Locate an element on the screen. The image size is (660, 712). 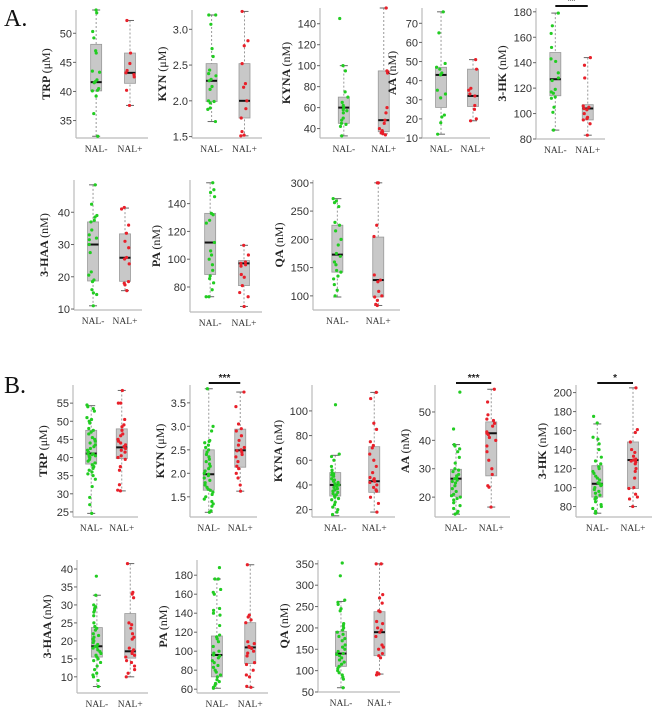
y-axis-label-name: KYN is located at coordinates (162, 87).